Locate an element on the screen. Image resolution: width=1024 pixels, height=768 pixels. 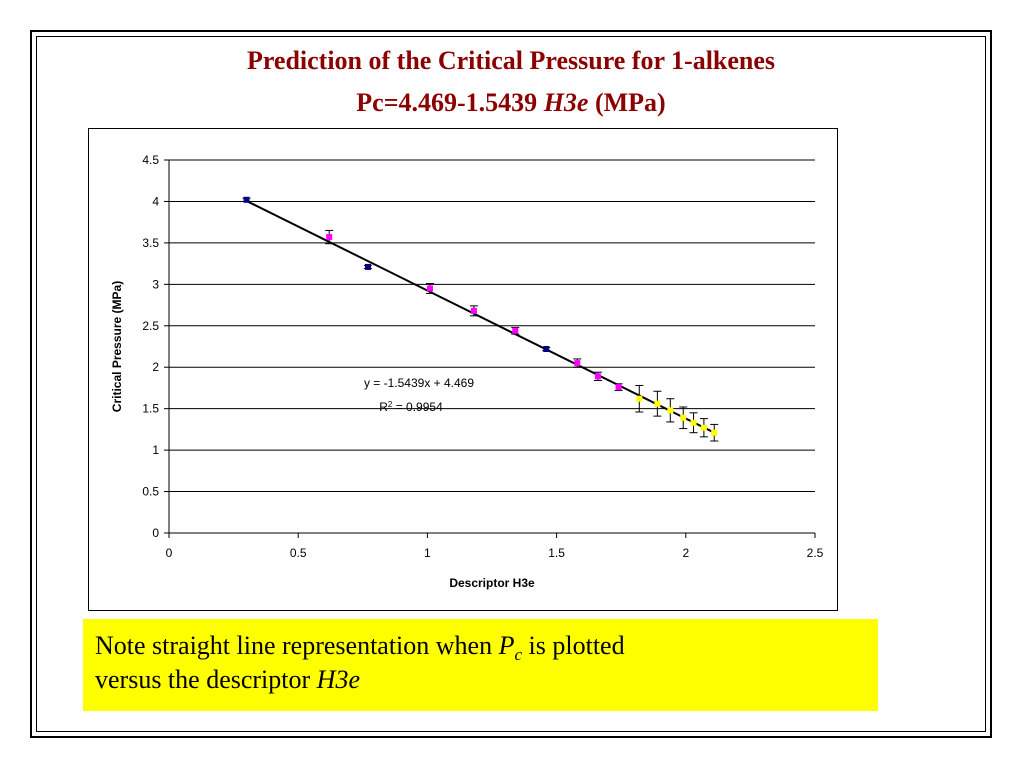
r-squared-prefix: R is located at coordinates (383, 407).